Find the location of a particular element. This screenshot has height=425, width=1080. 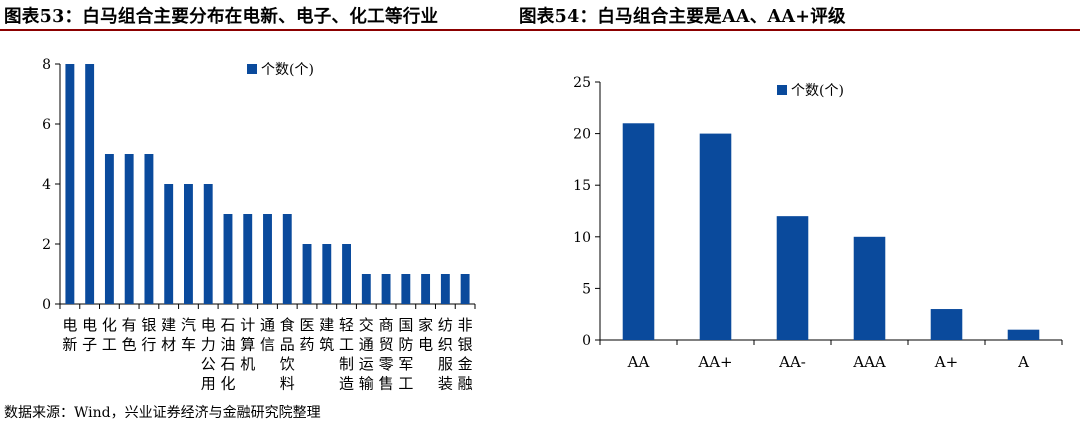

x-tick-label: 银行 is located at coordinates (148, 335).